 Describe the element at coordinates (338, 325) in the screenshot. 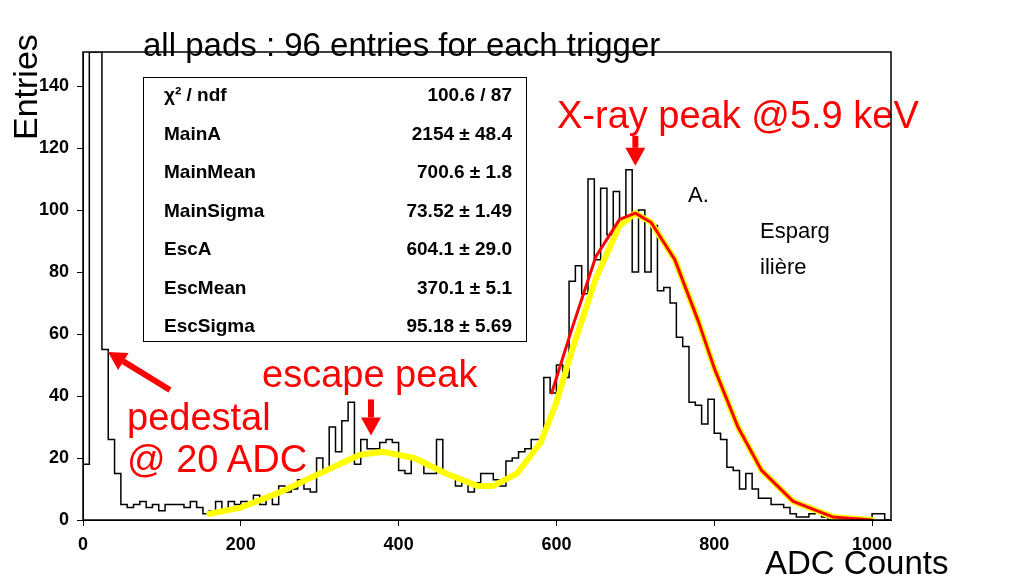

I see `text: EscSigma 95.18 ± 5.69` at that location.